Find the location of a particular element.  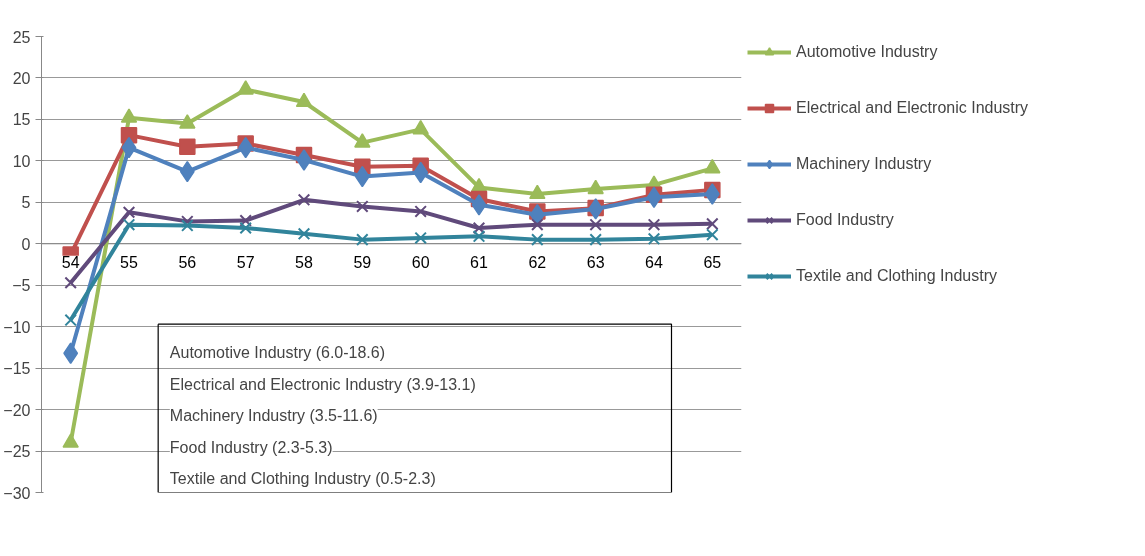

x-tick-label: 55 is located at coordinates (129, 262).